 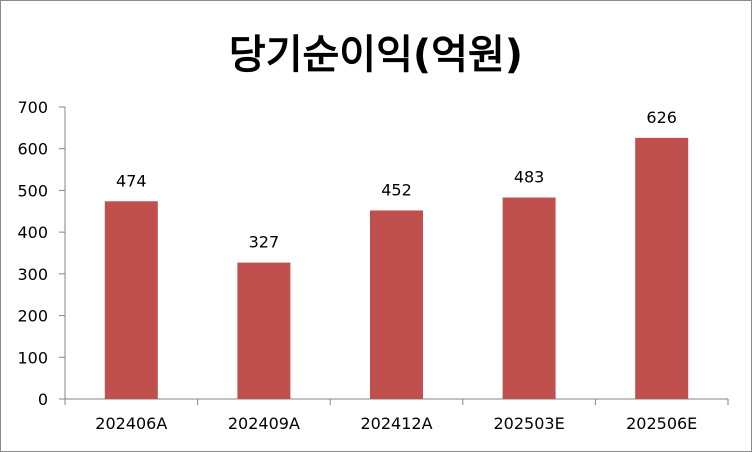 What do you see at coordinates (32, 316) in the screenshot?
I see `y-tick-label: 200` at bounding box center [32, 316].